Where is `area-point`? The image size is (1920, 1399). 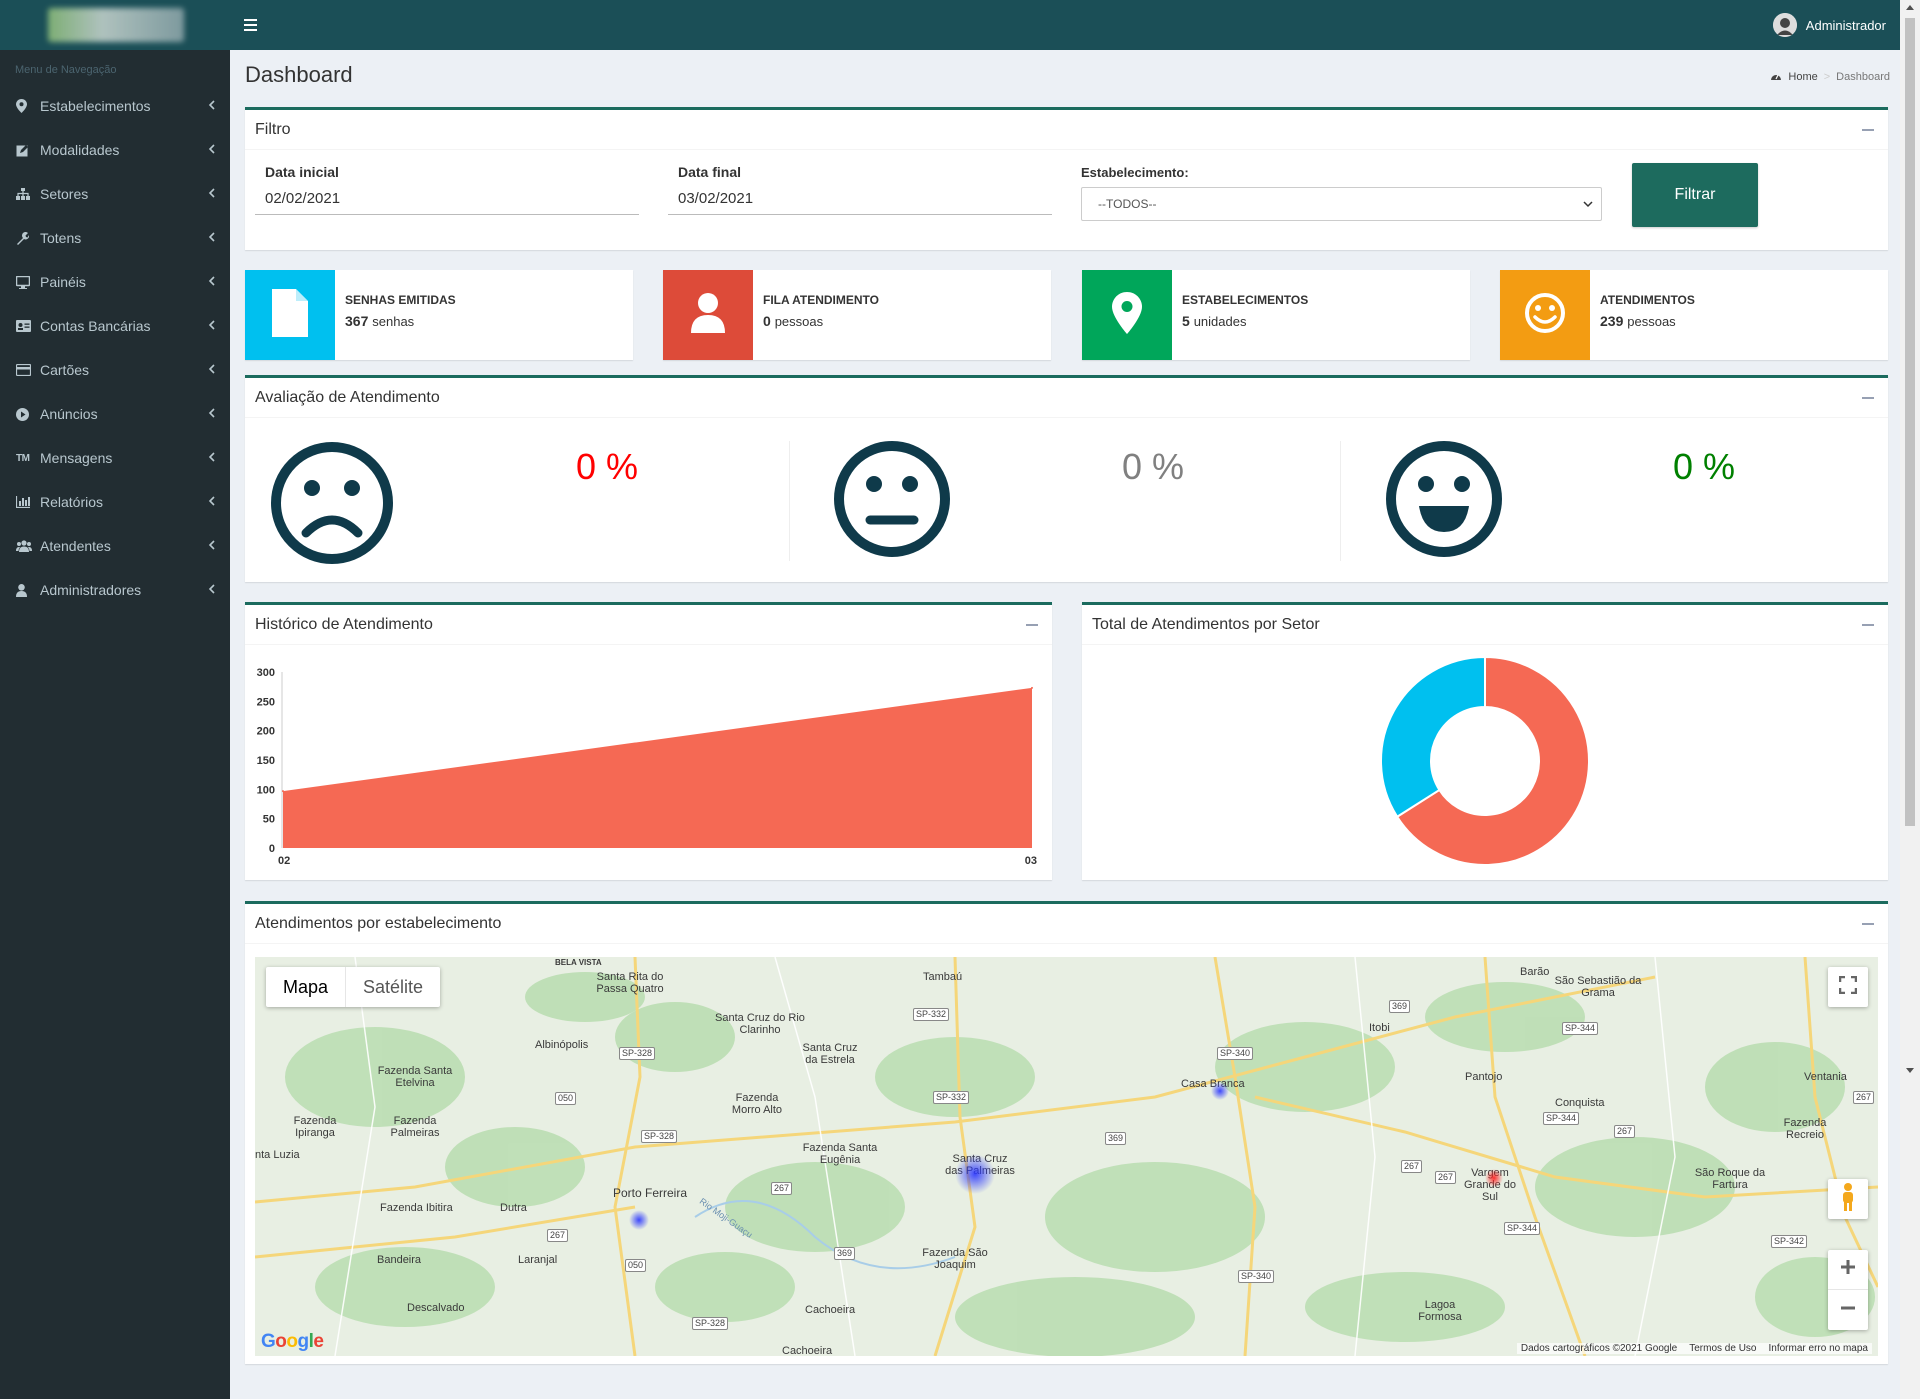
area-point is located at coordinates (283, 791).